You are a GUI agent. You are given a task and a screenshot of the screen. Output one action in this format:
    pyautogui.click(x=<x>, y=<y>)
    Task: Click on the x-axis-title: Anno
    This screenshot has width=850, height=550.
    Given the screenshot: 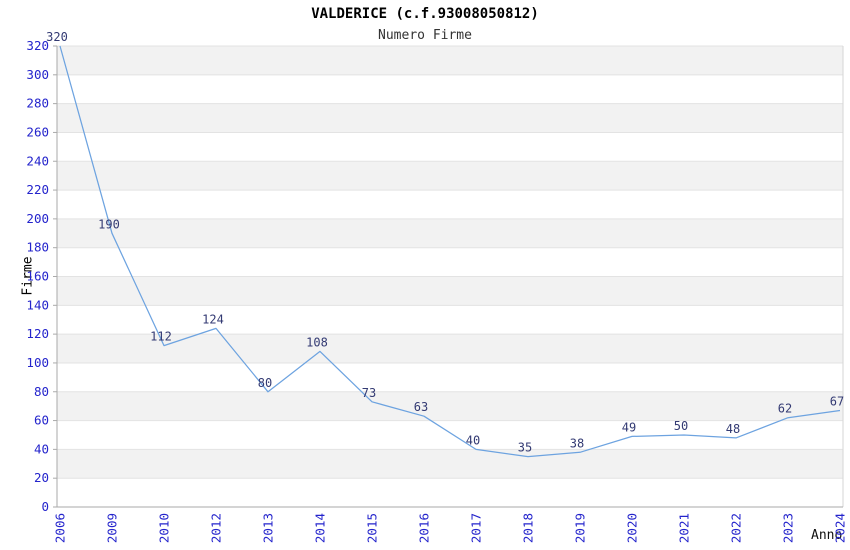 What is the action you would take?
    pyautogui.click(x=827, y=535)
    